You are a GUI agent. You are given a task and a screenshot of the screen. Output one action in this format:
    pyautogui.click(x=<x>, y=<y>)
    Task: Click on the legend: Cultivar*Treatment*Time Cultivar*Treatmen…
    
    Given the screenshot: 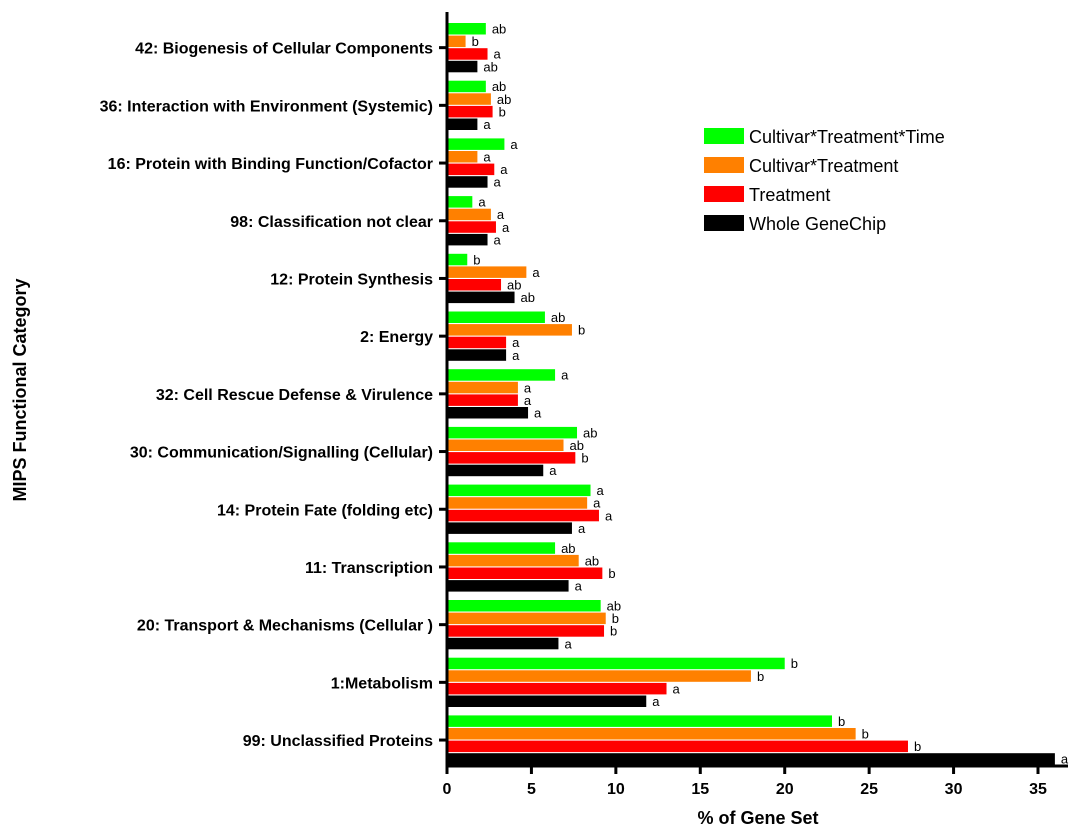 What is the action you would take?
    pyautogui.click(x=824, y=180)
    